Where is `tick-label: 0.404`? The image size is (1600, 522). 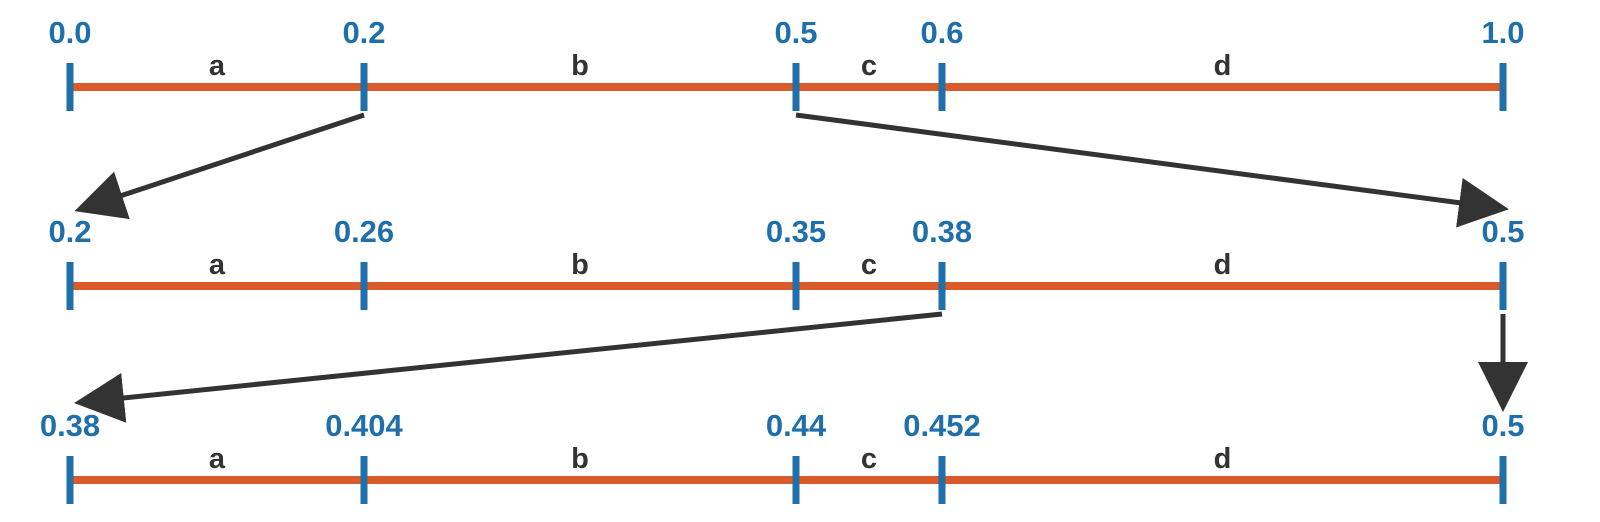
tick-label: 0.404 is located at coordinates (364, 425).